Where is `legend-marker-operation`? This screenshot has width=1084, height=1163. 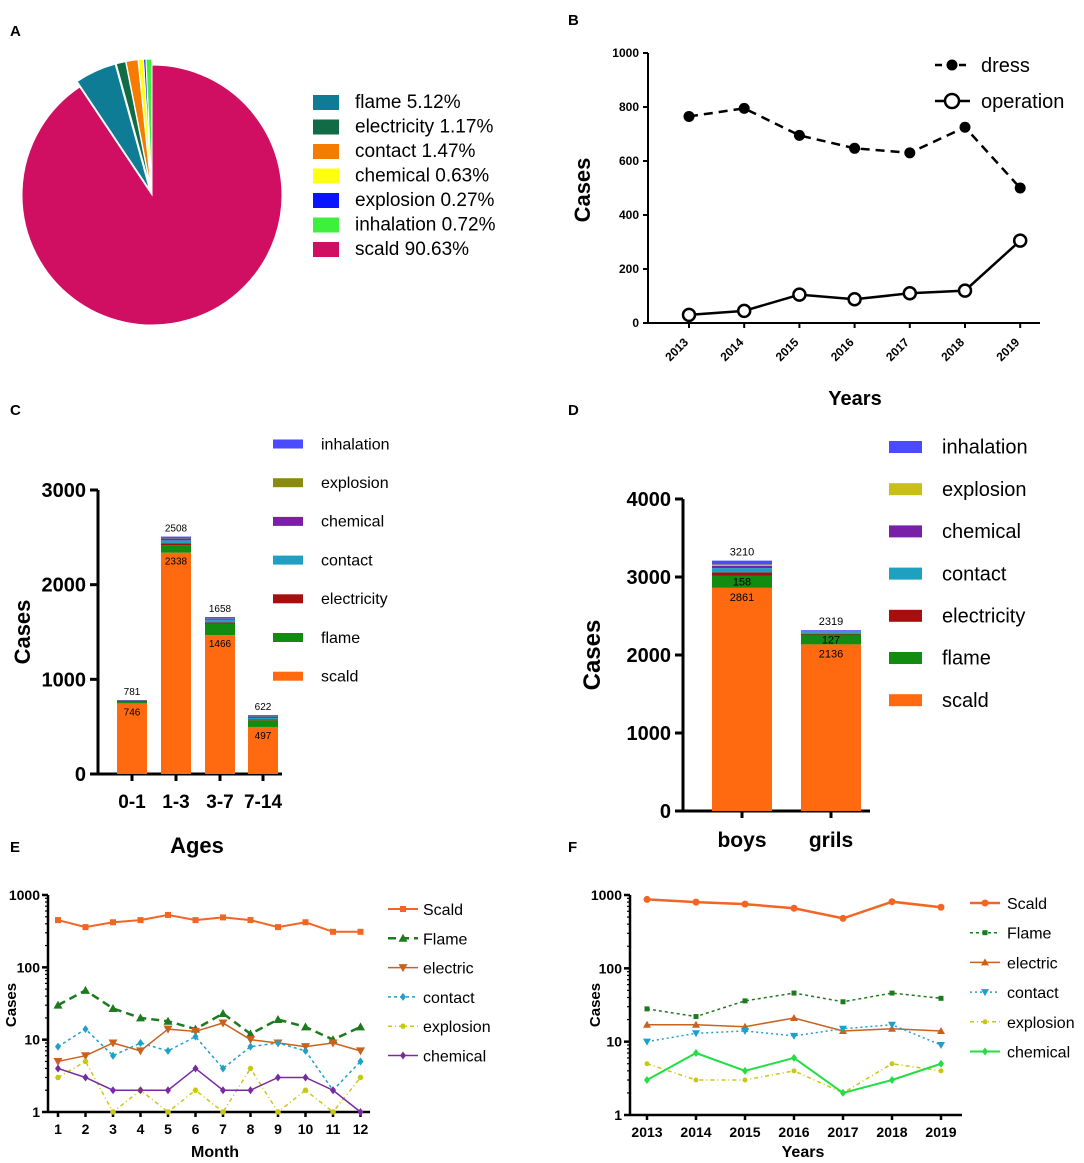 legend-marker-operation is located at coordinates (952, 101).